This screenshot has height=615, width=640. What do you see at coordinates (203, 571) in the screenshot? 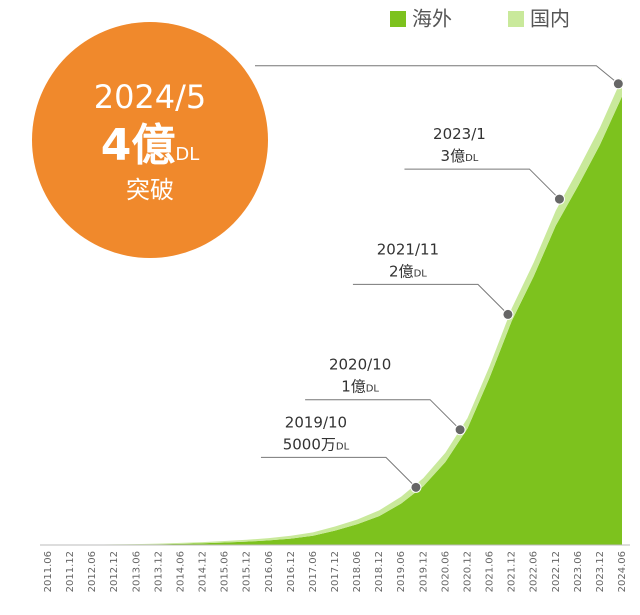
I see `x-tick-label: 2014.12` at bounding box center [203, 571].